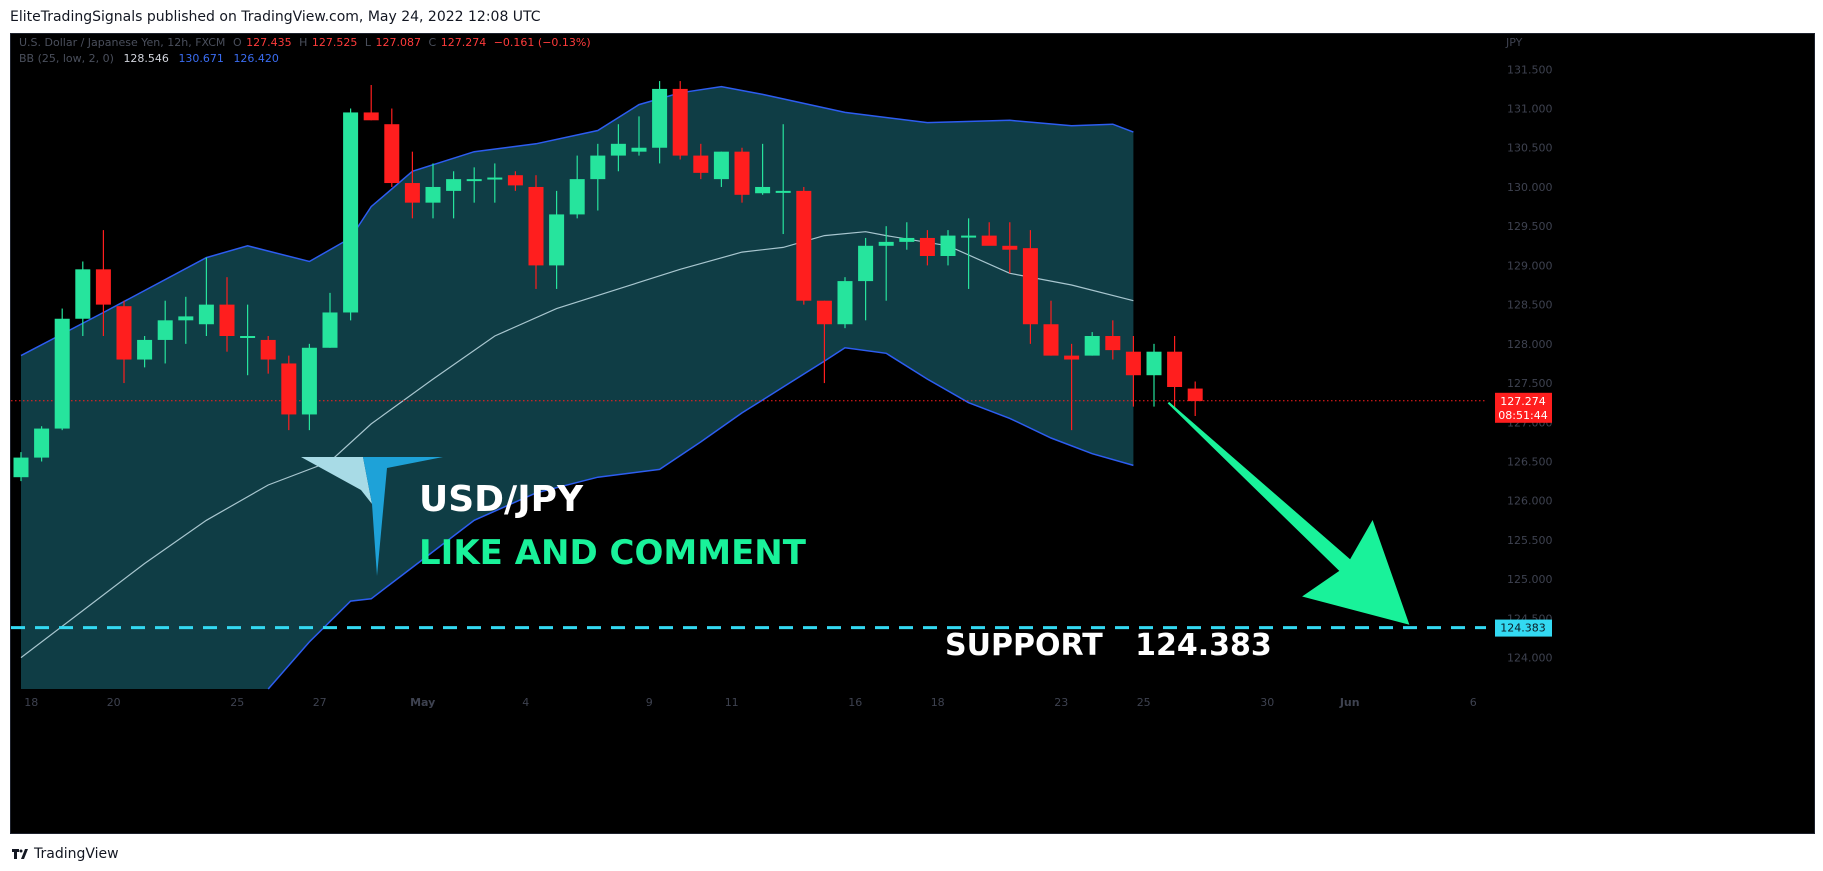 This screenshot has height=871, width=1823. Describe the element at coordinates (732, 702) in the screenshot. I see `time-axis-tick: 11` at that location.